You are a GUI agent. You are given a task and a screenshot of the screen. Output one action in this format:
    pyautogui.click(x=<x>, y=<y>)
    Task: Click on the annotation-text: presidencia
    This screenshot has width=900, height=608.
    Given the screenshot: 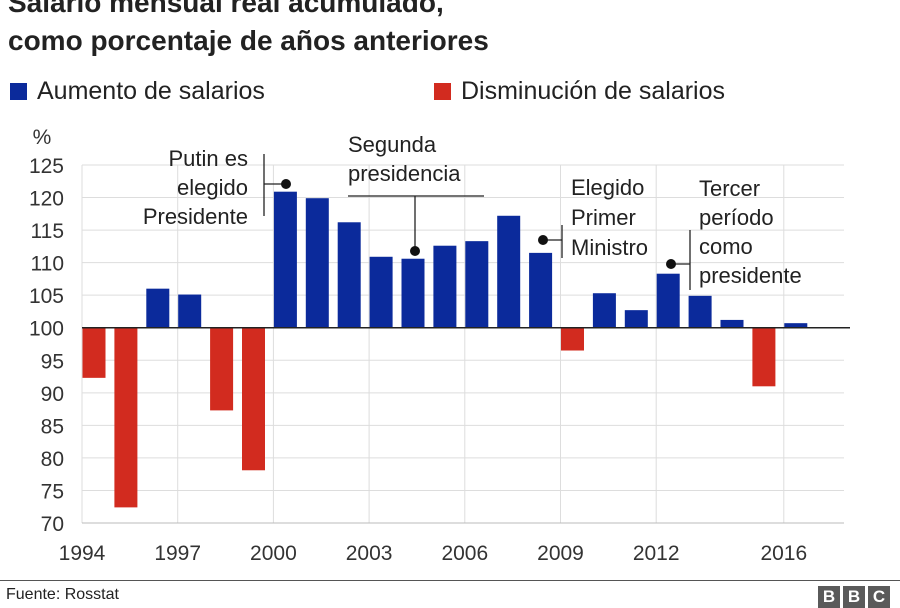 What is the action you would take?
    pyautogui.click(x=404, y=173)
    